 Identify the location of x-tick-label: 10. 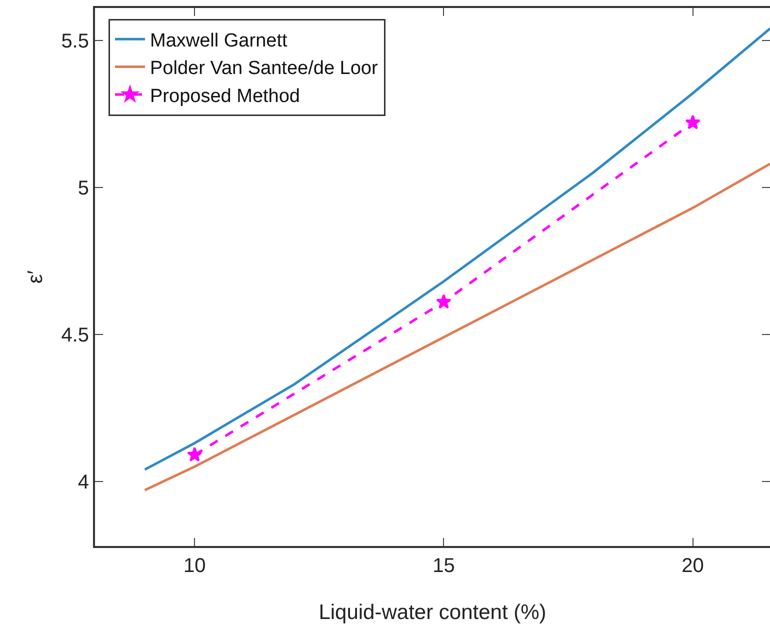
(195, 566).